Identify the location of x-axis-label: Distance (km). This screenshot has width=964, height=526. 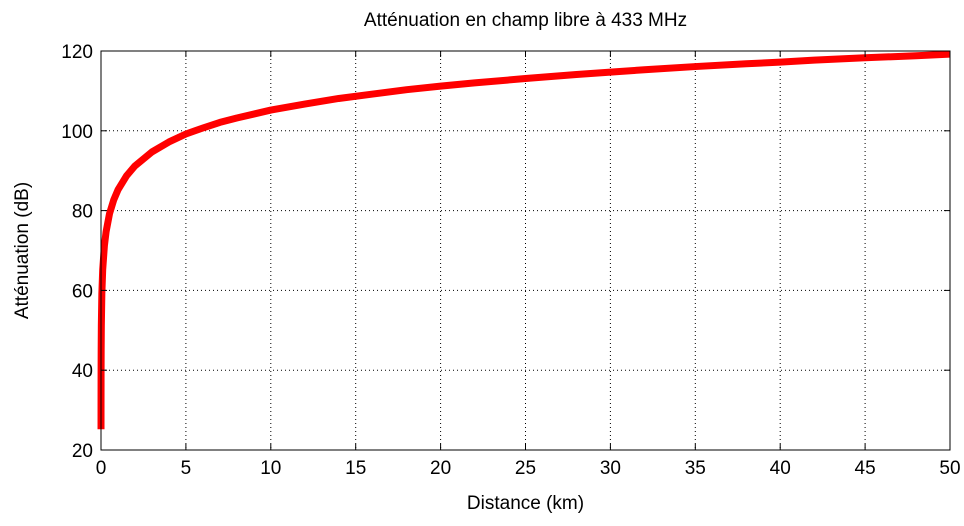
(525, 503).